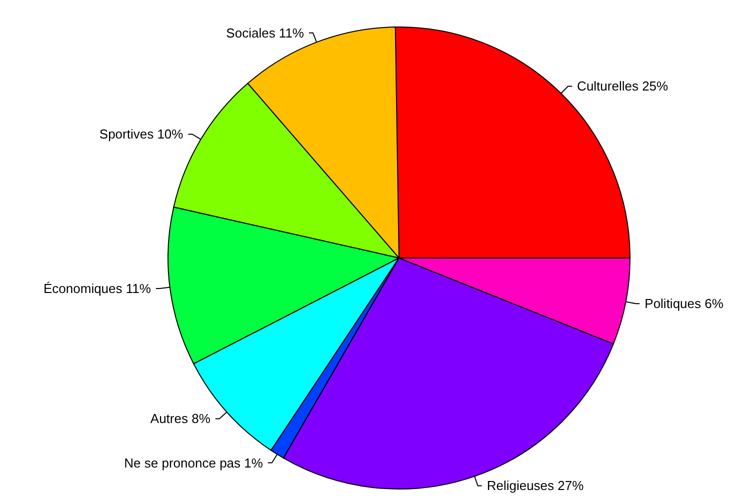 This screenshot has width=749, height=502. What do you see at coordinates (180, 418) in the screenshot?
I see `slice-label: Autres 8%` at bounding box center [180, 418].